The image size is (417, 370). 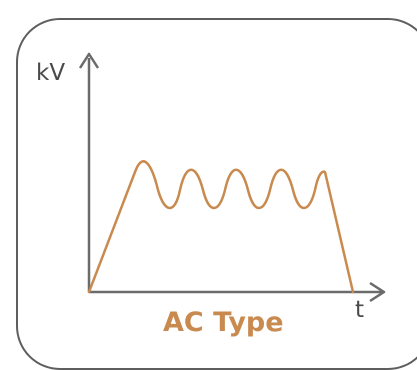 I want to click on x-axis-arrow-icon, so click(x=377, y=292).